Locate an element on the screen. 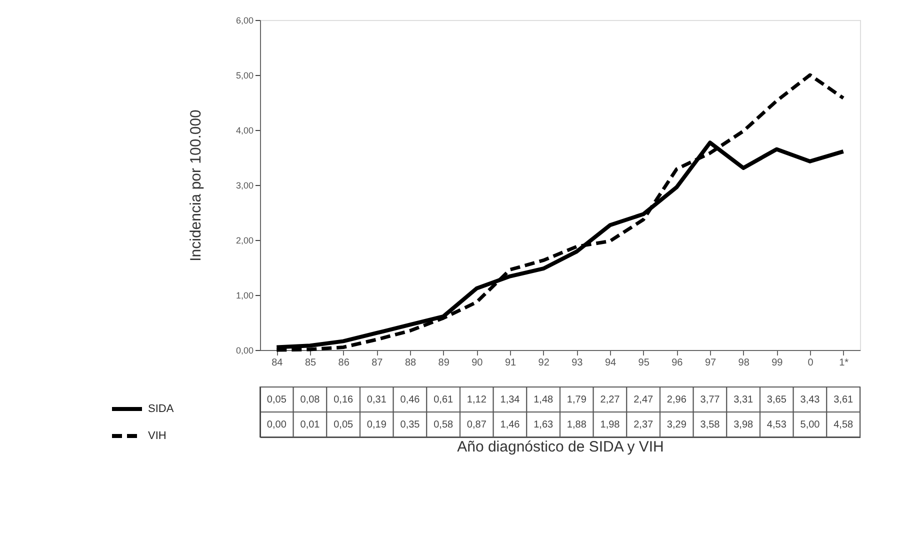 This screenshot has height=551, width=905. x-tick-label: 94 is located at coordinates (610, 363).